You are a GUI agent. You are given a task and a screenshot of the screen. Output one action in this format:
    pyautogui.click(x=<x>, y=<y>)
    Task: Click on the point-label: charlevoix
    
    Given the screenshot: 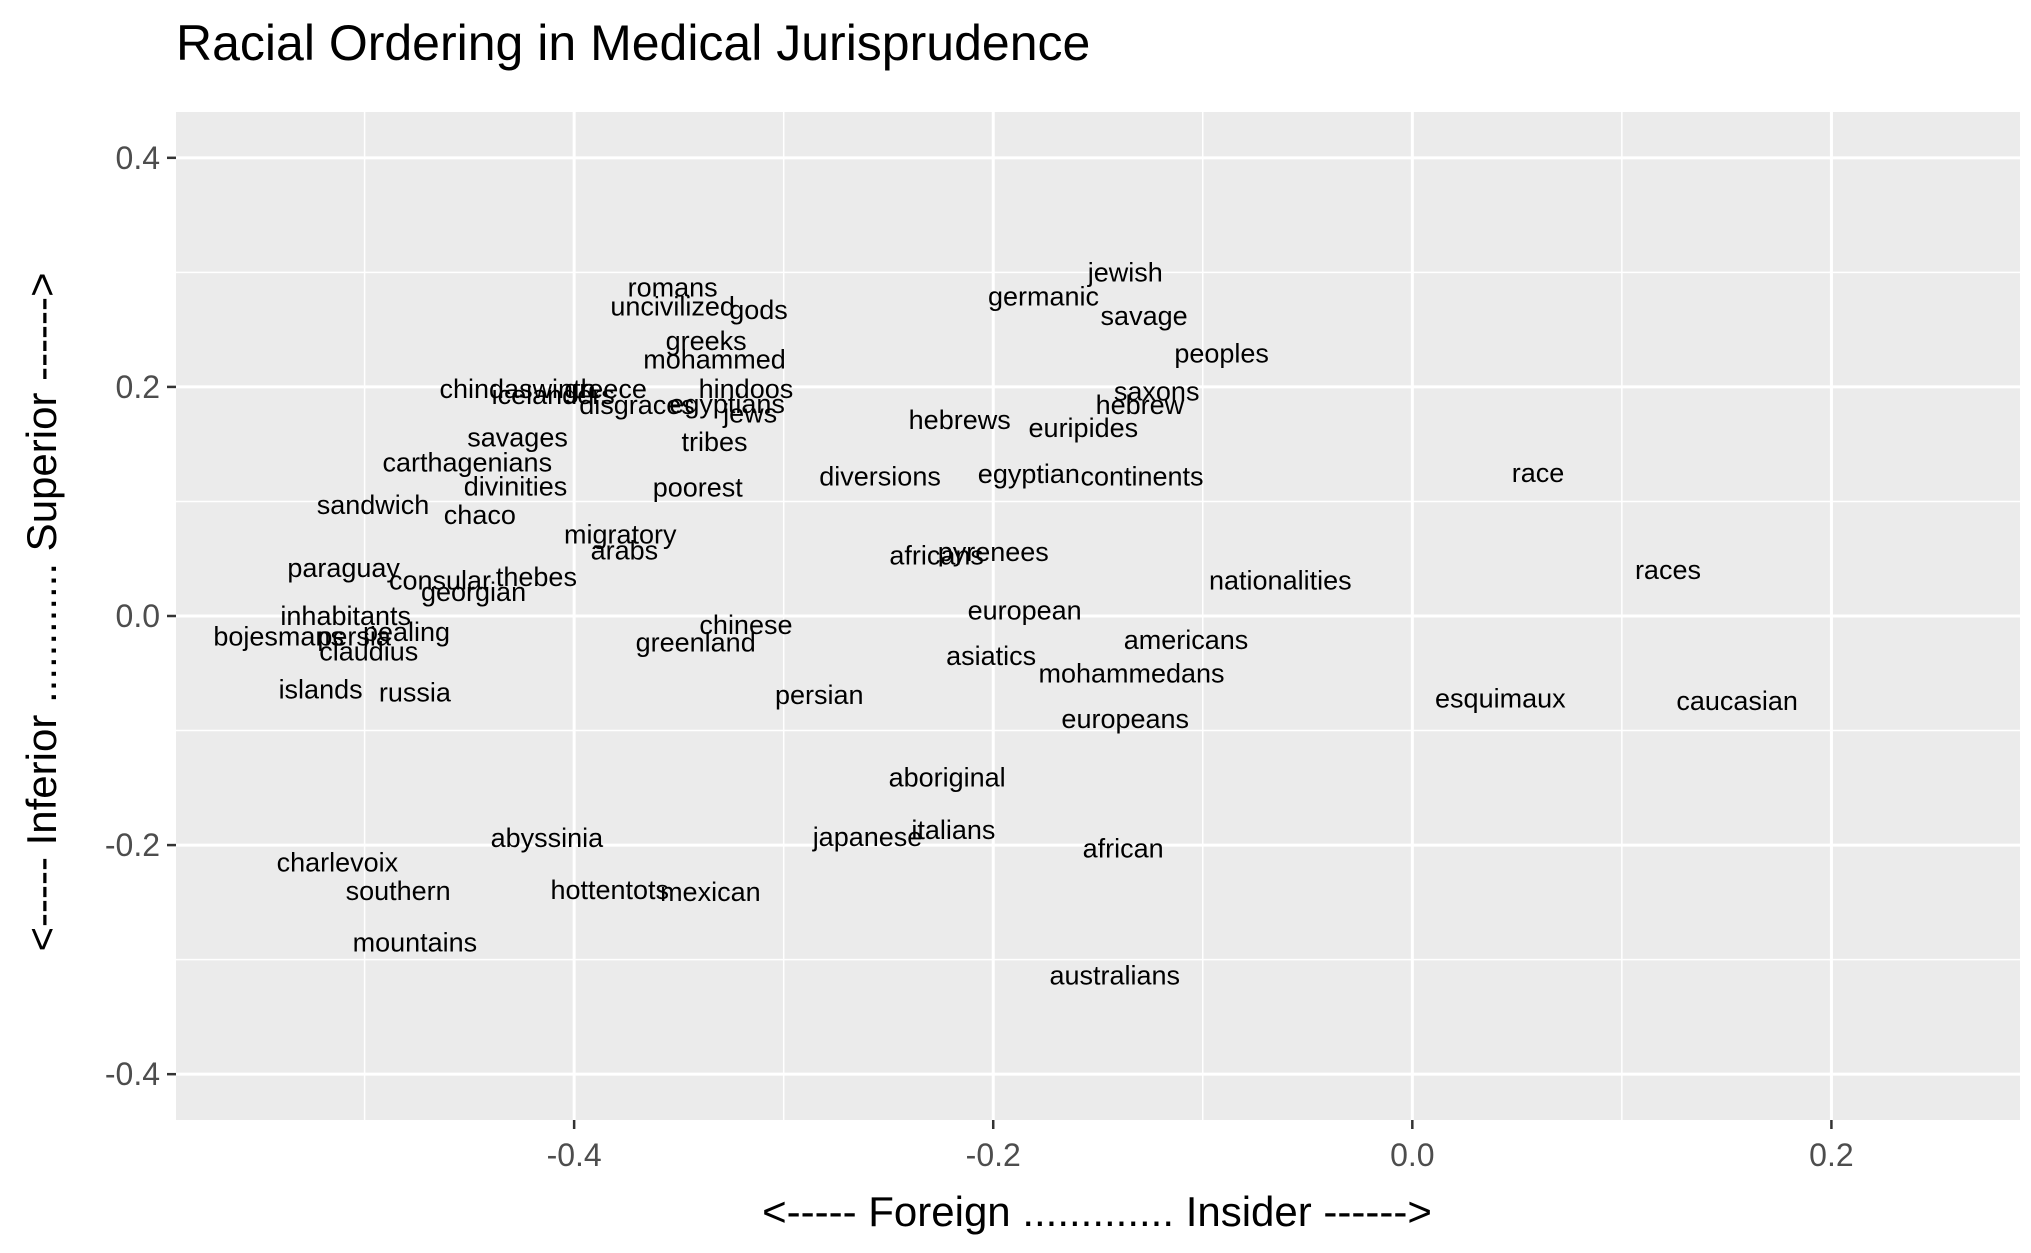 What is the action you would take?
    pyautogui.click(x=338, y=862)
    